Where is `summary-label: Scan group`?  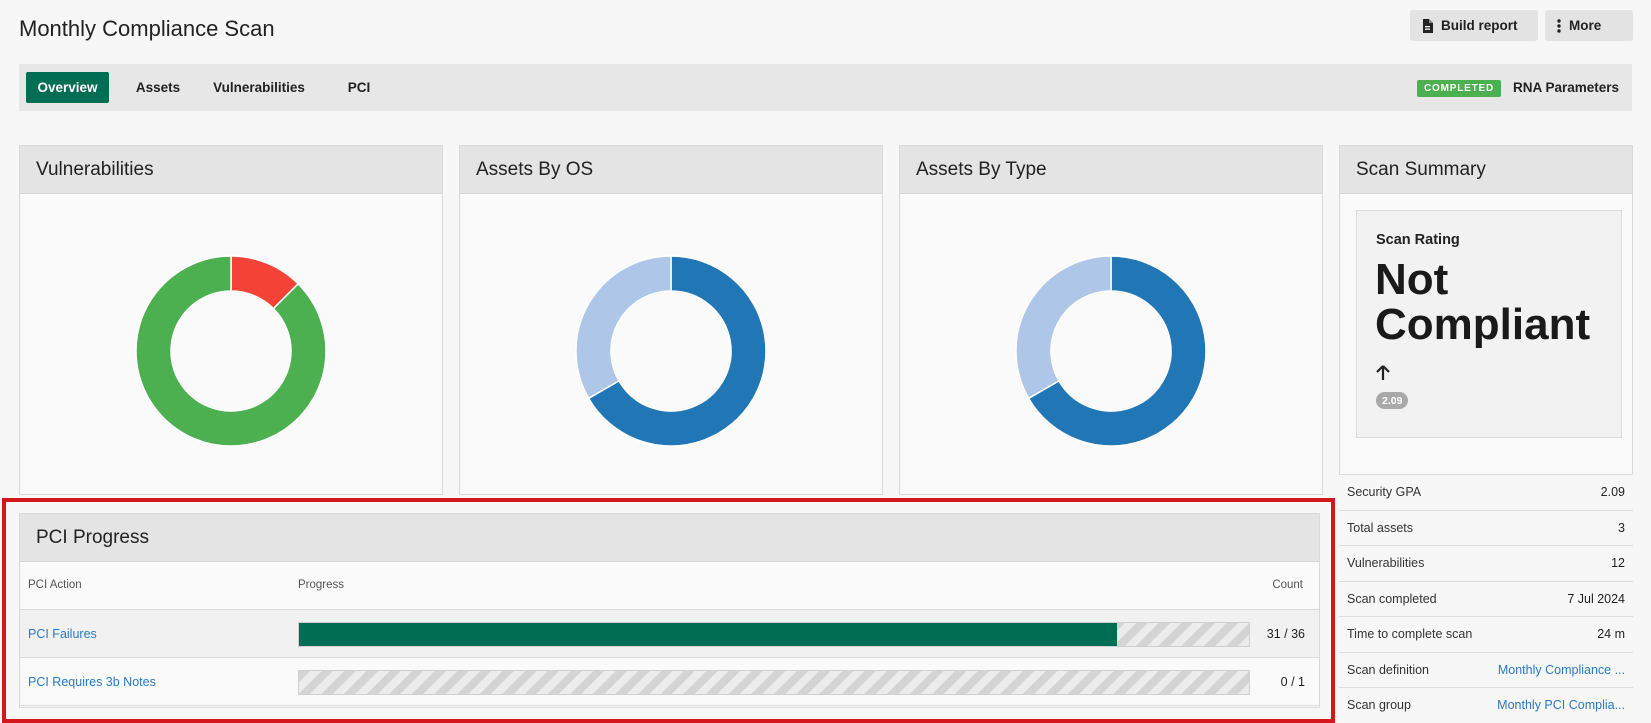
summary-label: Scan group is located at coordinates (1379, 705).